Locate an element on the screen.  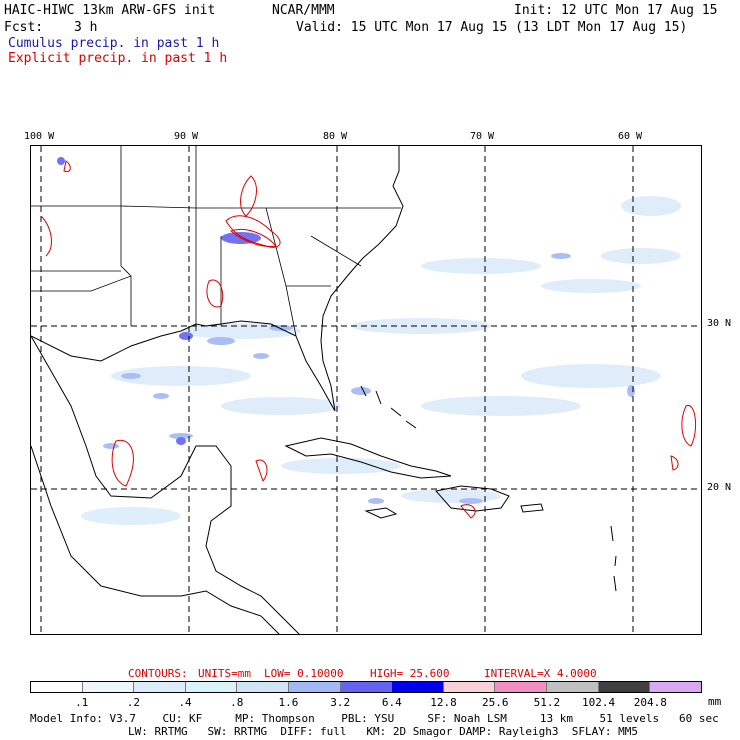
colorbar-tick-label: 6.4 is located at coordinates (391, 702).